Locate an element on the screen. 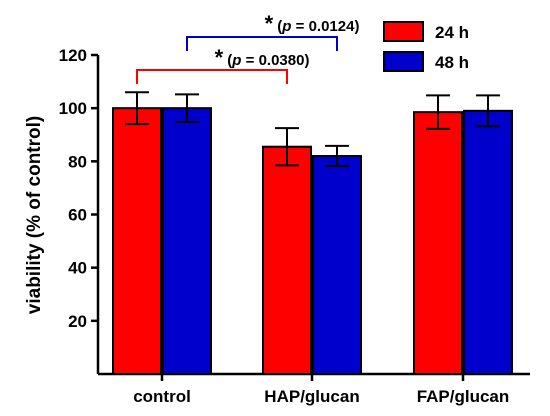 The width and height of the screenshot is (550, 416). y-tick-label: 60 is located at coordinates (77, 215).